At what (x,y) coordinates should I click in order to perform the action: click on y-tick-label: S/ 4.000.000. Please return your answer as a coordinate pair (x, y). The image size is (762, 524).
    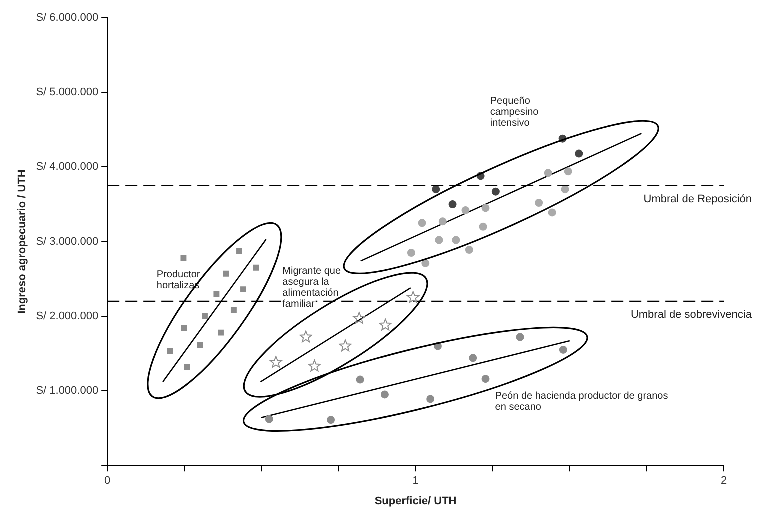
    Looking at the image, I should click on (67, 167).